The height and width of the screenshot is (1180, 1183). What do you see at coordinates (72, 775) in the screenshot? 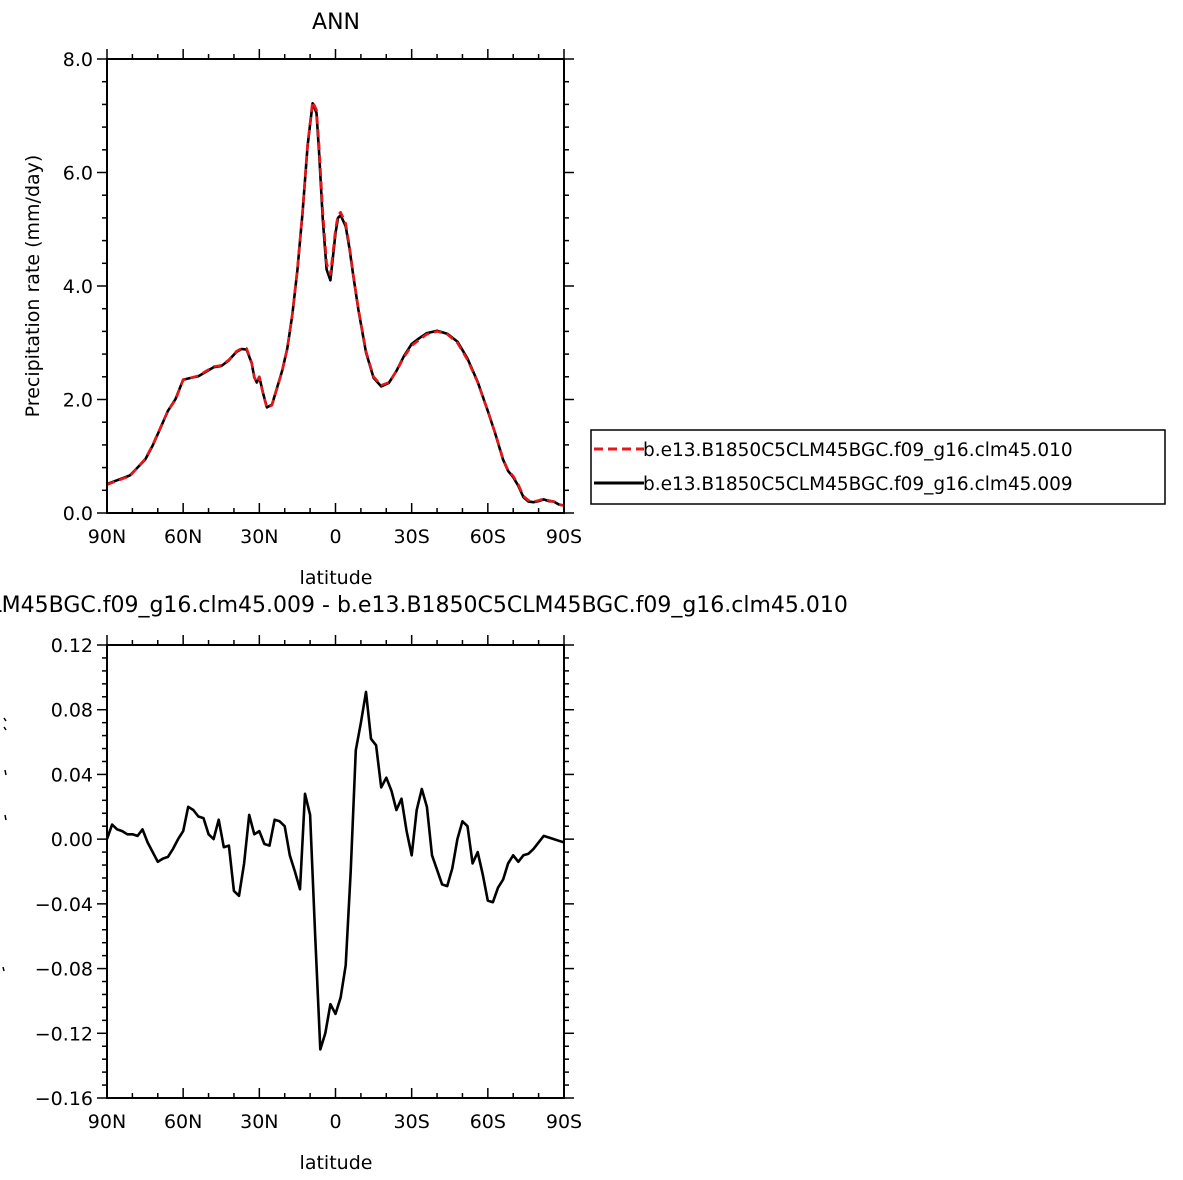
I see `y-tick-label: 0.04` at bounding box center [72, 775].